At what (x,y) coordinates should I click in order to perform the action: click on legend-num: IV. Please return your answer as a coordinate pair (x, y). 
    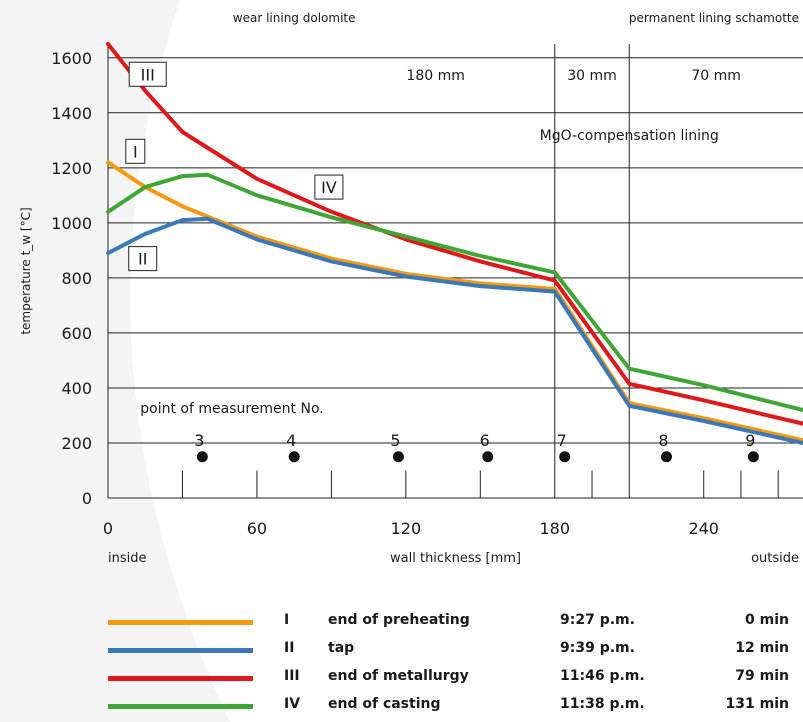
    Looking at the image, I should click on (292, 704).